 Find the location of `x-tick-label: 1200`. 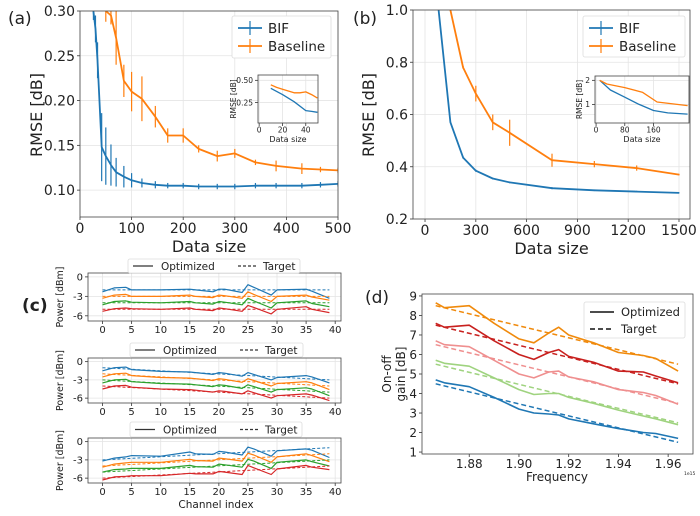

x-tick-label: 1200 is located at coordinates (628, 231).